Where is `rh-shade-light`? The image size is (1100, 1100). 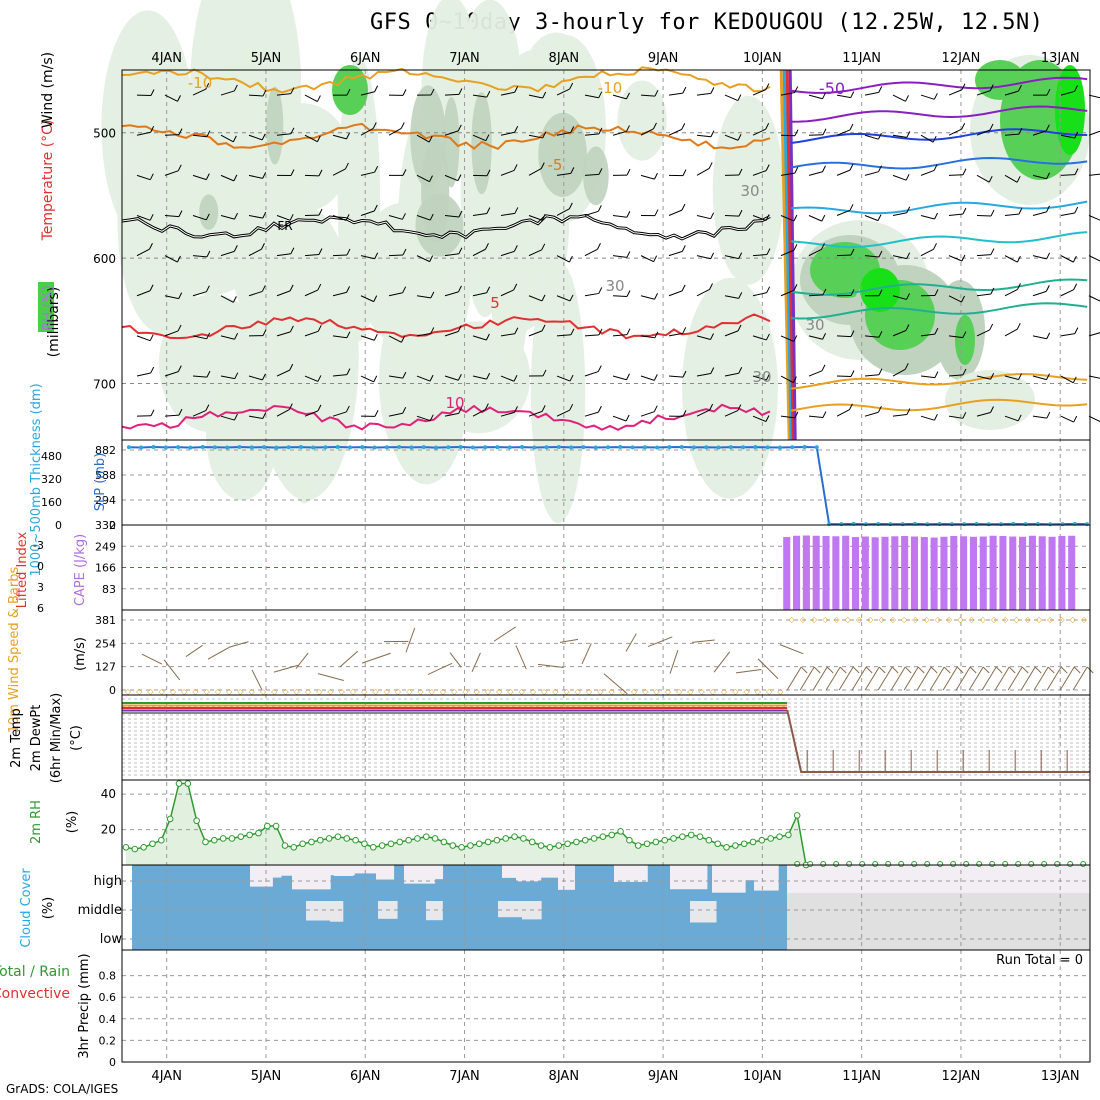
rh-shade-light is located at coordinates (510, 233).